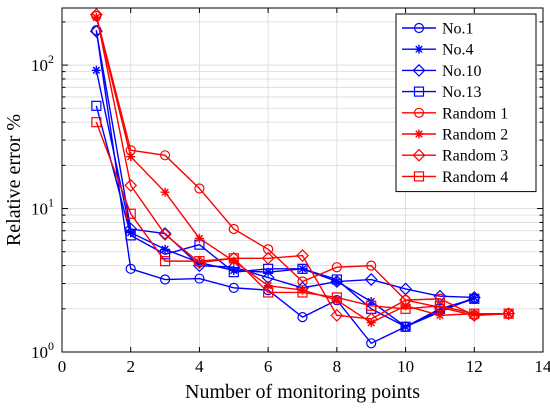 The width and height of the screenshot is (550, 408). What do you see at coordinates (438, 50) in the screenshot?
I see `legend-item: No.4` at bounding box center [438, 50].